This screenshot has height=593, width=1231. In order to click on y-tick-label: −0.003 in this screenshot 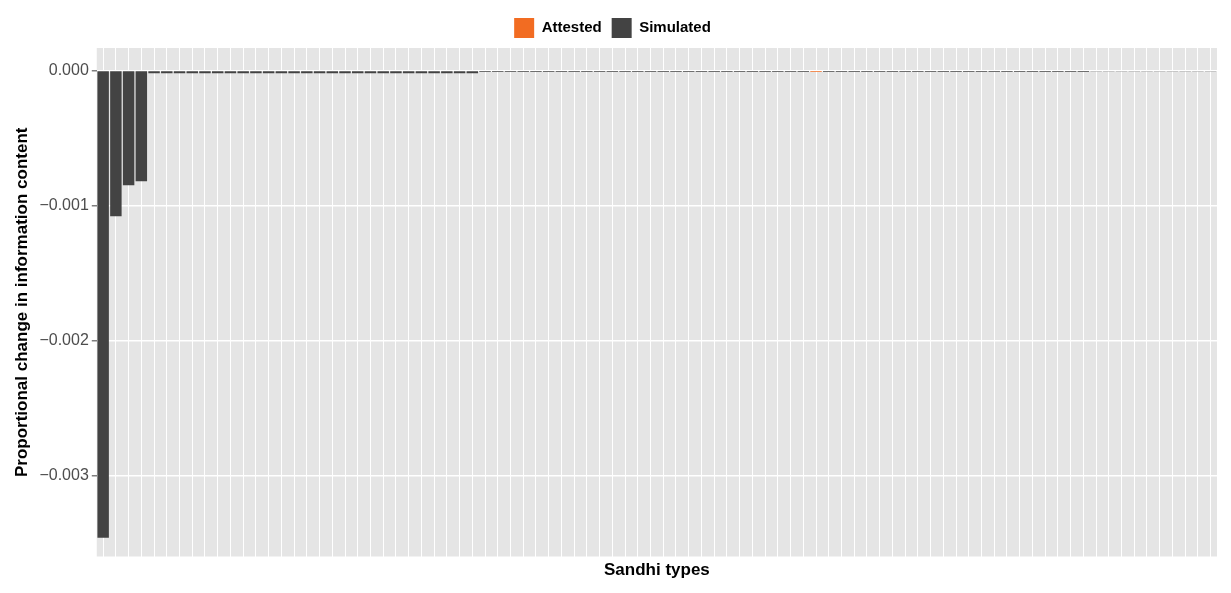, I will do `click(64, 474)`.